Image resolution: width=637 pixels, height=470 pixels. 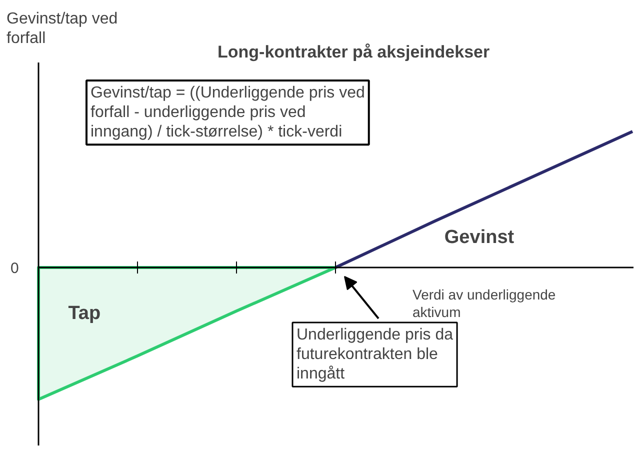 What do you see at coordinates (14, 268) in the screenshot?
I see `text: 0` at bounding box center [14, 268].